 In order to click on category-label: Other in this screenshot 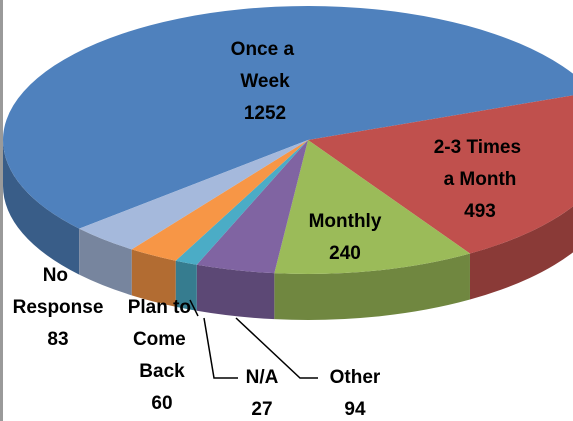, I will do `click(355, 377)`.